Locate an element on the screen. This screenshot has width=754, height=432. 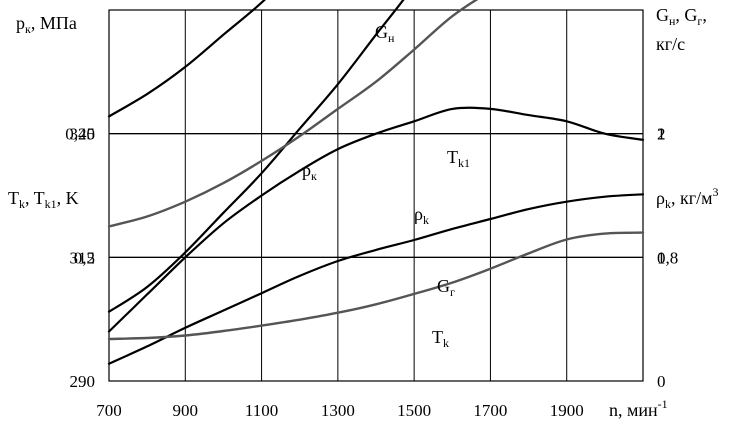
right-top-tick-label: 1 is located at coordinates (661, 134).